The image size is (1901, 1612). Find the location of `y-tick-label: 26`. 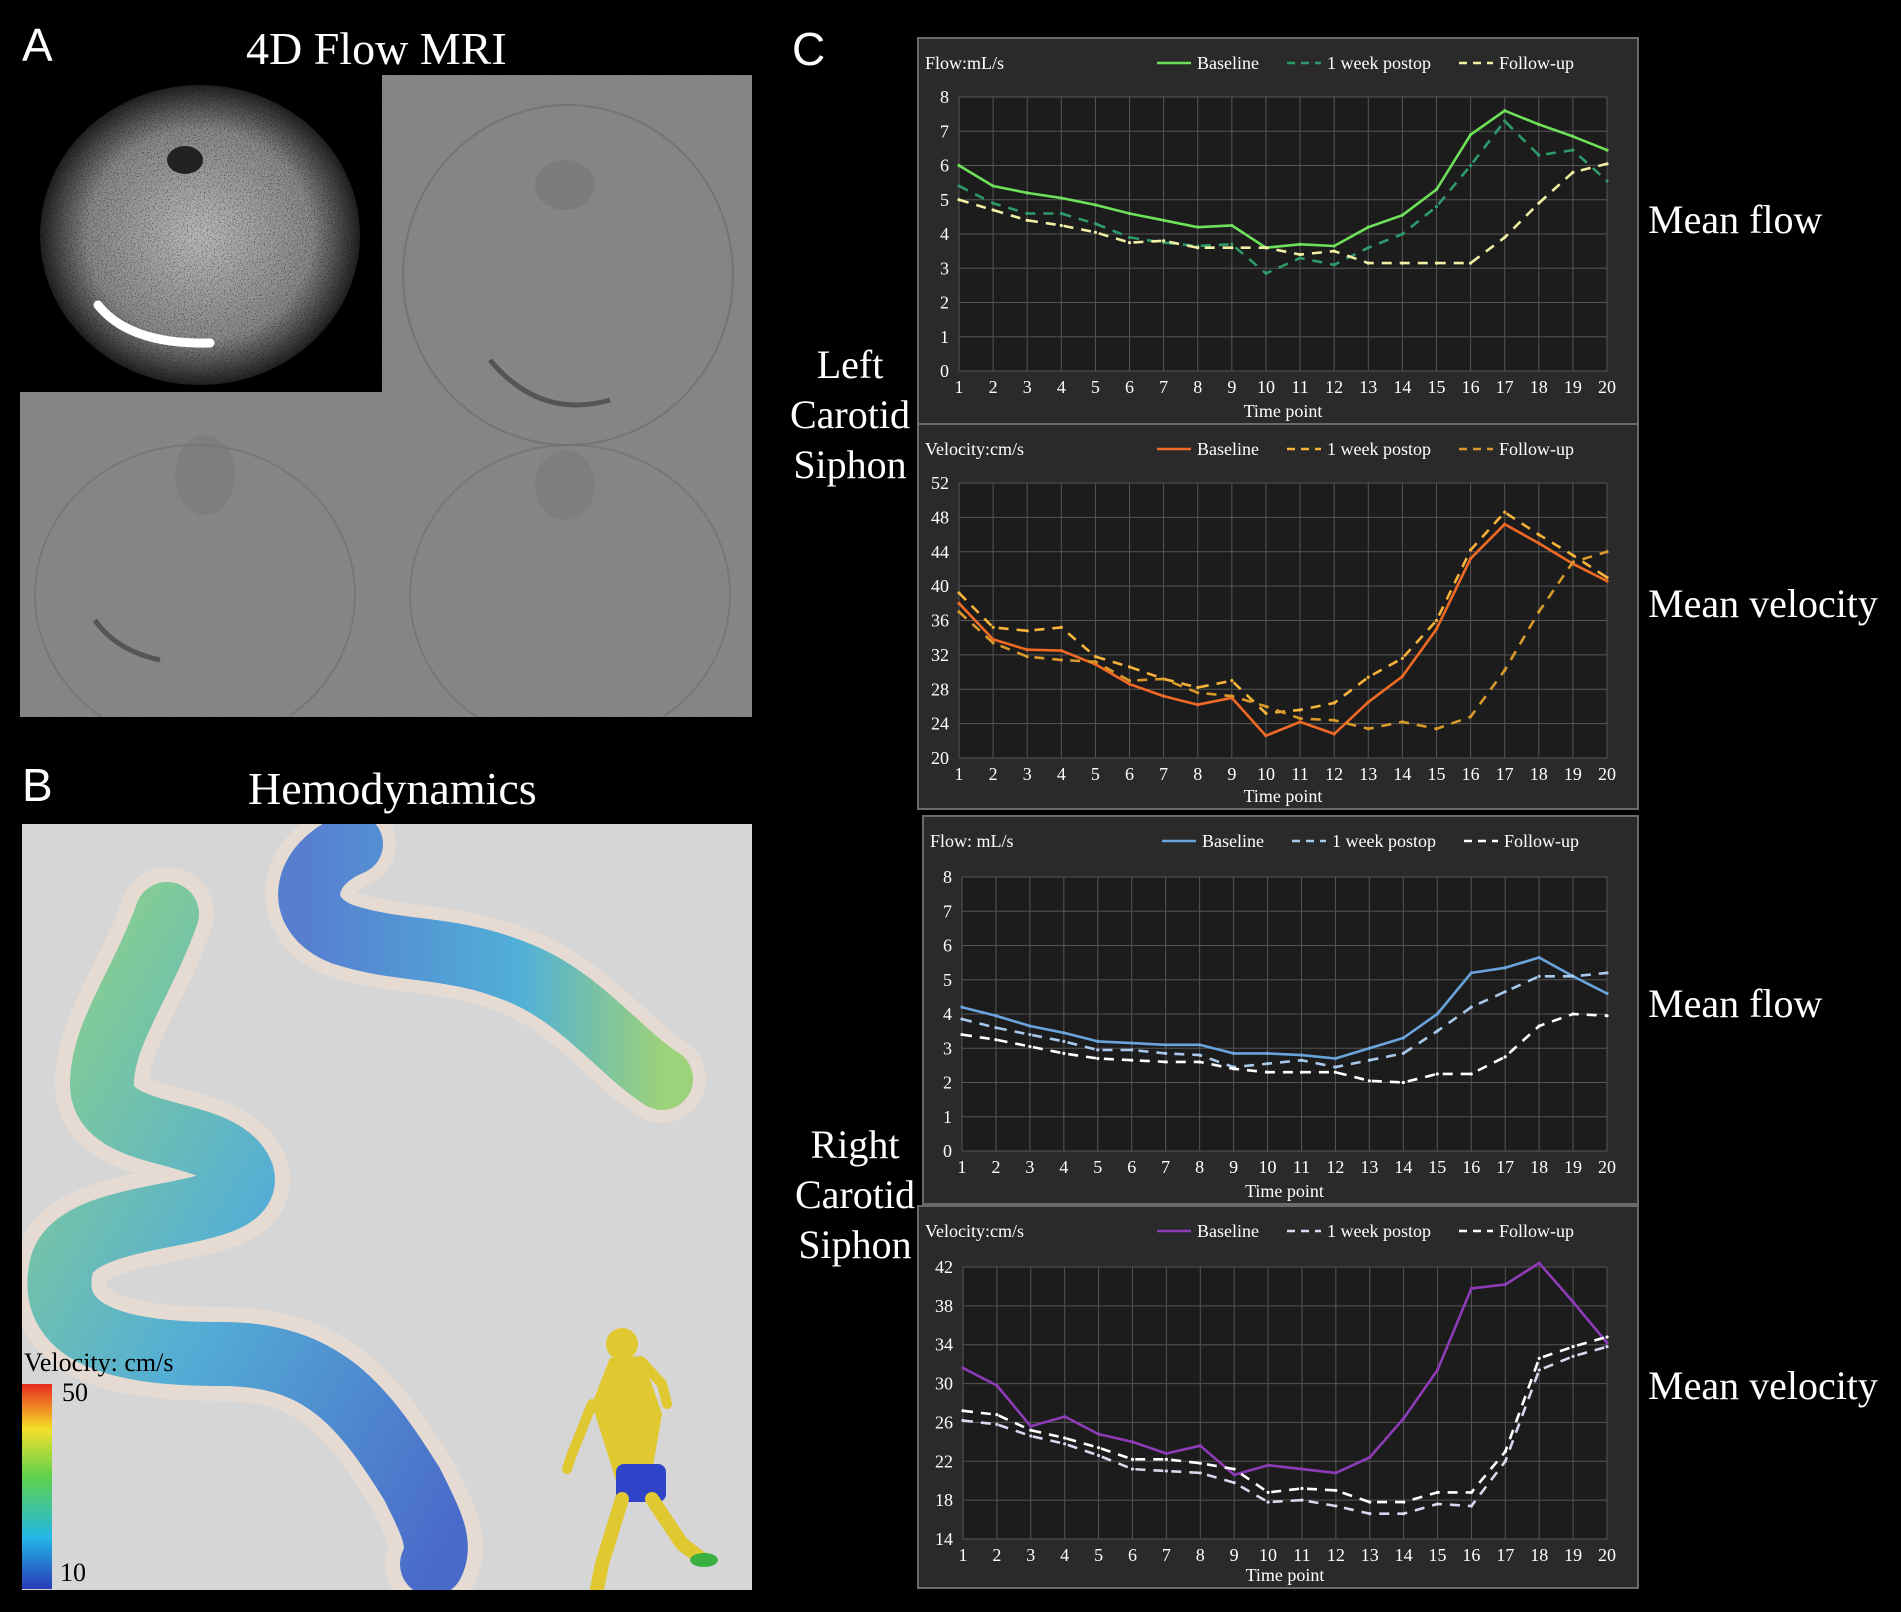

y-tick-label: 26 is located at coordinates (944, 1422).